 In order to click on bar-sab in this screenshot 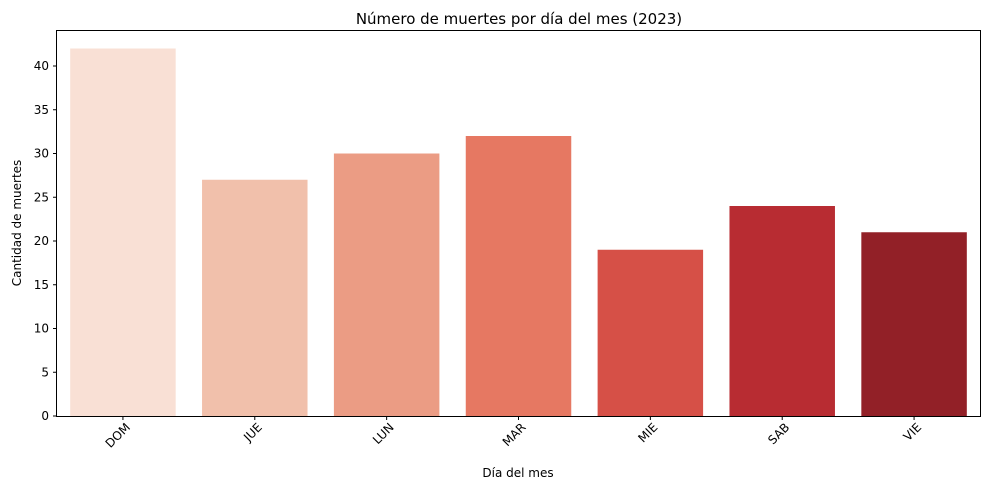, I will do `click(782, 311)`.